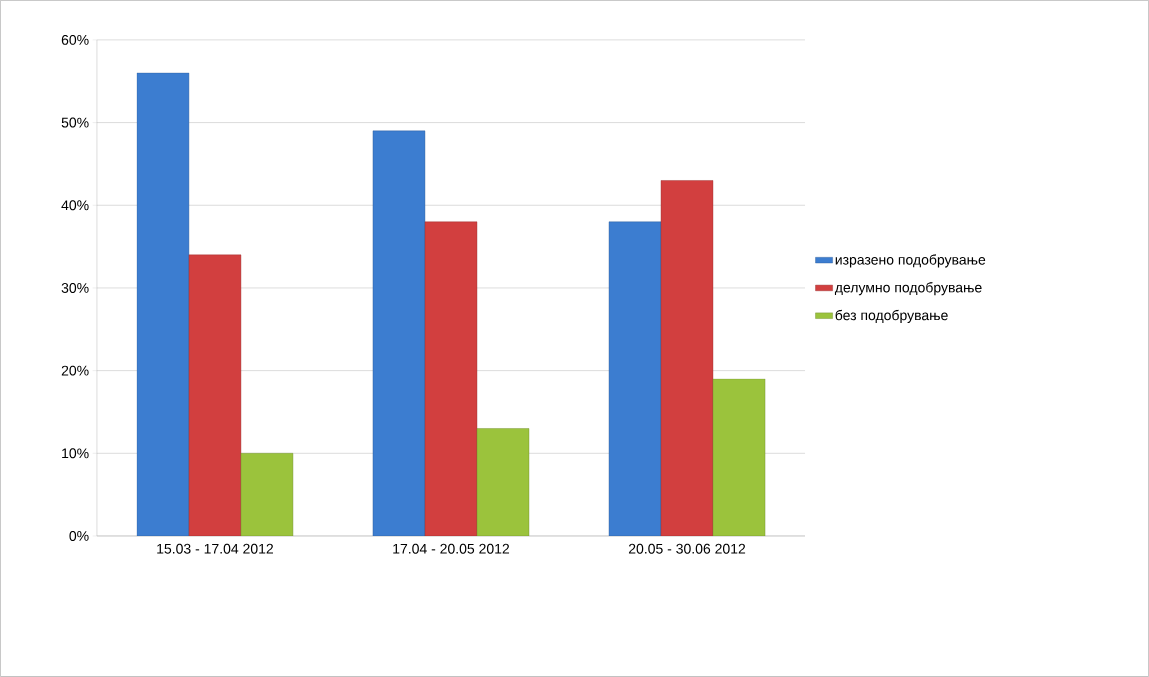 This screenshot has height=677, width=1149. I want to click on y-tick-label: 50%, so click(75, 122).